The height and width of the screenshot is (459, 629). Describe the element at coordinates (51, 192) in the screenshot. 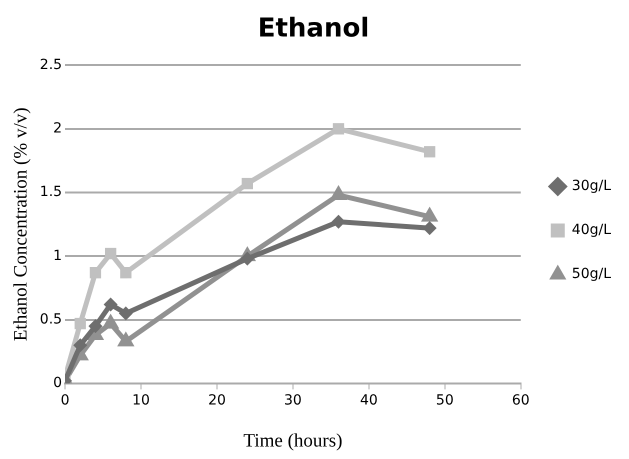

I see `y-tick-label: 1.5` at that location.